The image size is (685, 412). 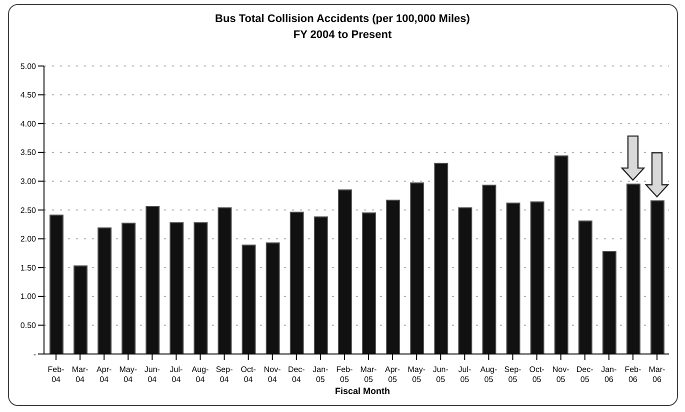 I want to click on x-tick-label: Mar-05, so click(x=369, y=374).